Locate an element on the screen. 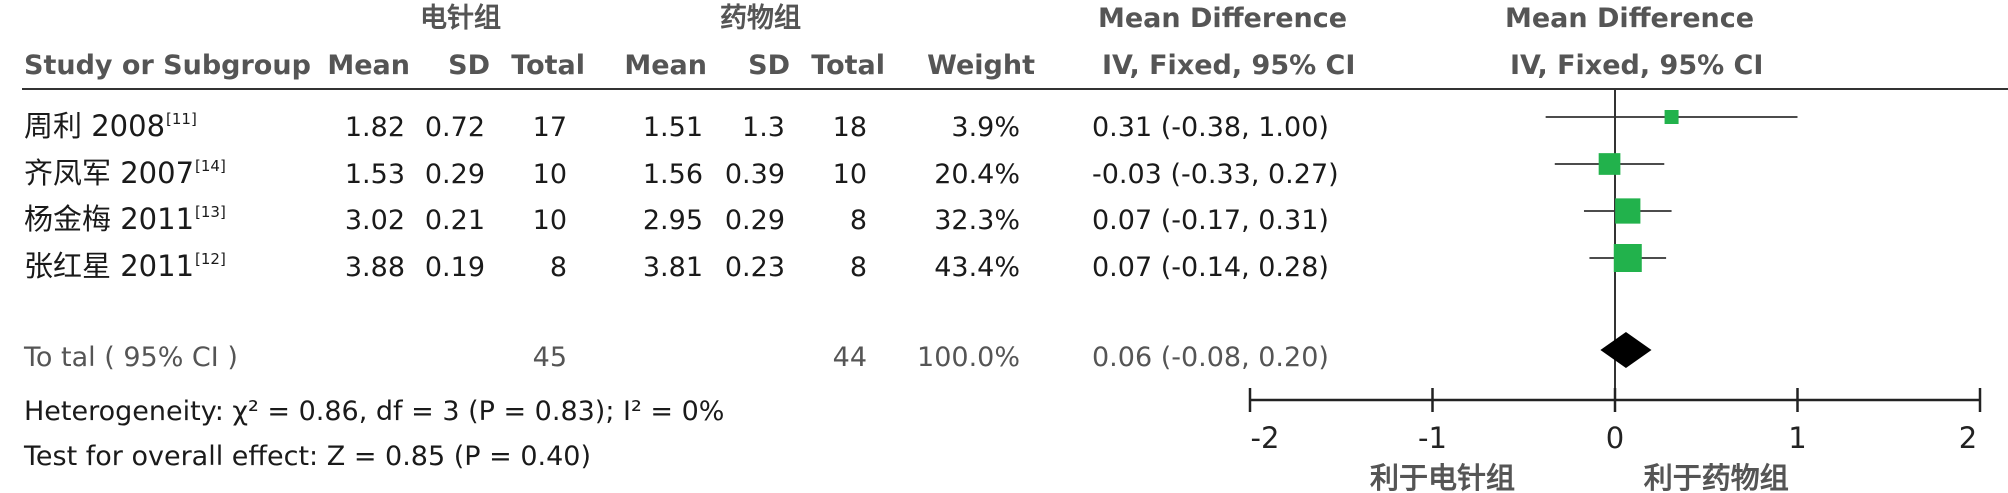  study-name: 张红星 2011[12] is located at coordinates (125, 266).